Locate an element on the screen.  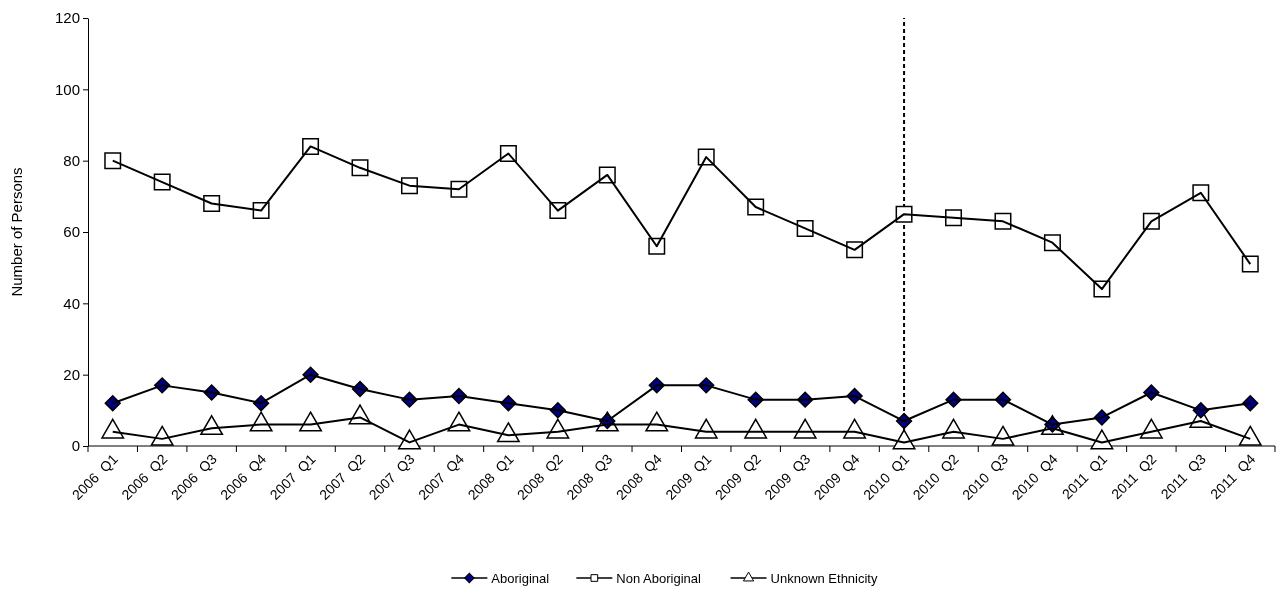
y-tick-label: 0 is located at coordinates (75, 446).